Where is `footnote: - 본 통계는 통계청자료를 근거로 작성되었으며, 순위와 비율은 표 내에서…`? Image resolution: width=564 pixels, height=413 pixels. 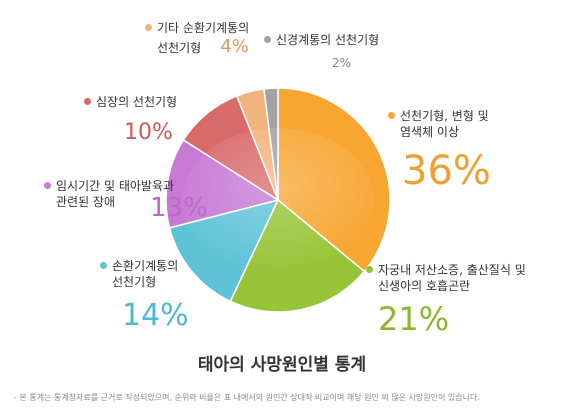 footnote: - 본 통계는 통계청자료를 근거로 작성되었으며, 순위와 비율은 표 내에서… is located at coordinates (247, 397).